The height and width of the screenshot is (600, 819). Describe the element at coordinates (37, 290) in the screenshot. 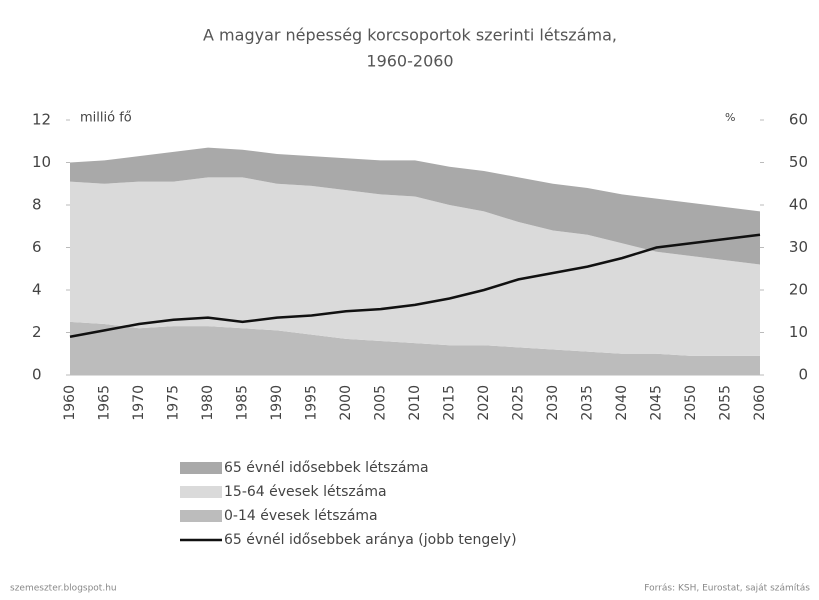

I see `y-tick-label: 4` at that location.